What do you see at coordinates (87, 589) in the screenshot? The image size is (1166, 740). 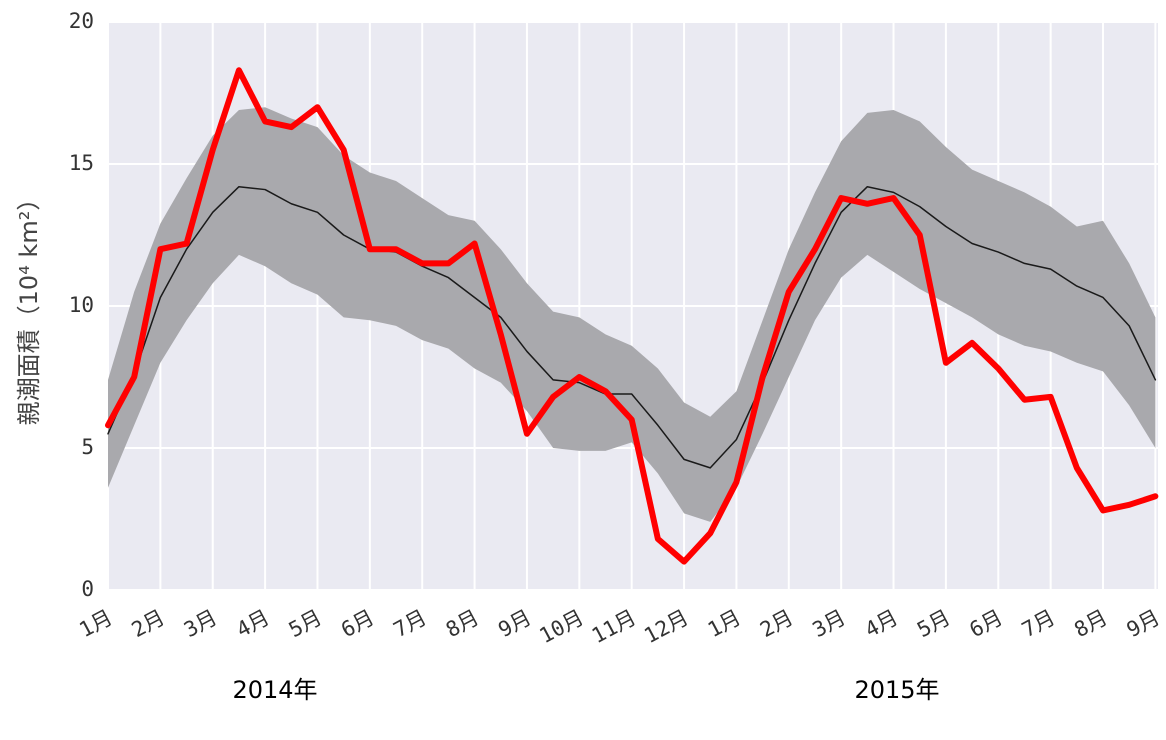 I see `y-tick-label: 0` at bounding box center [87, 589].